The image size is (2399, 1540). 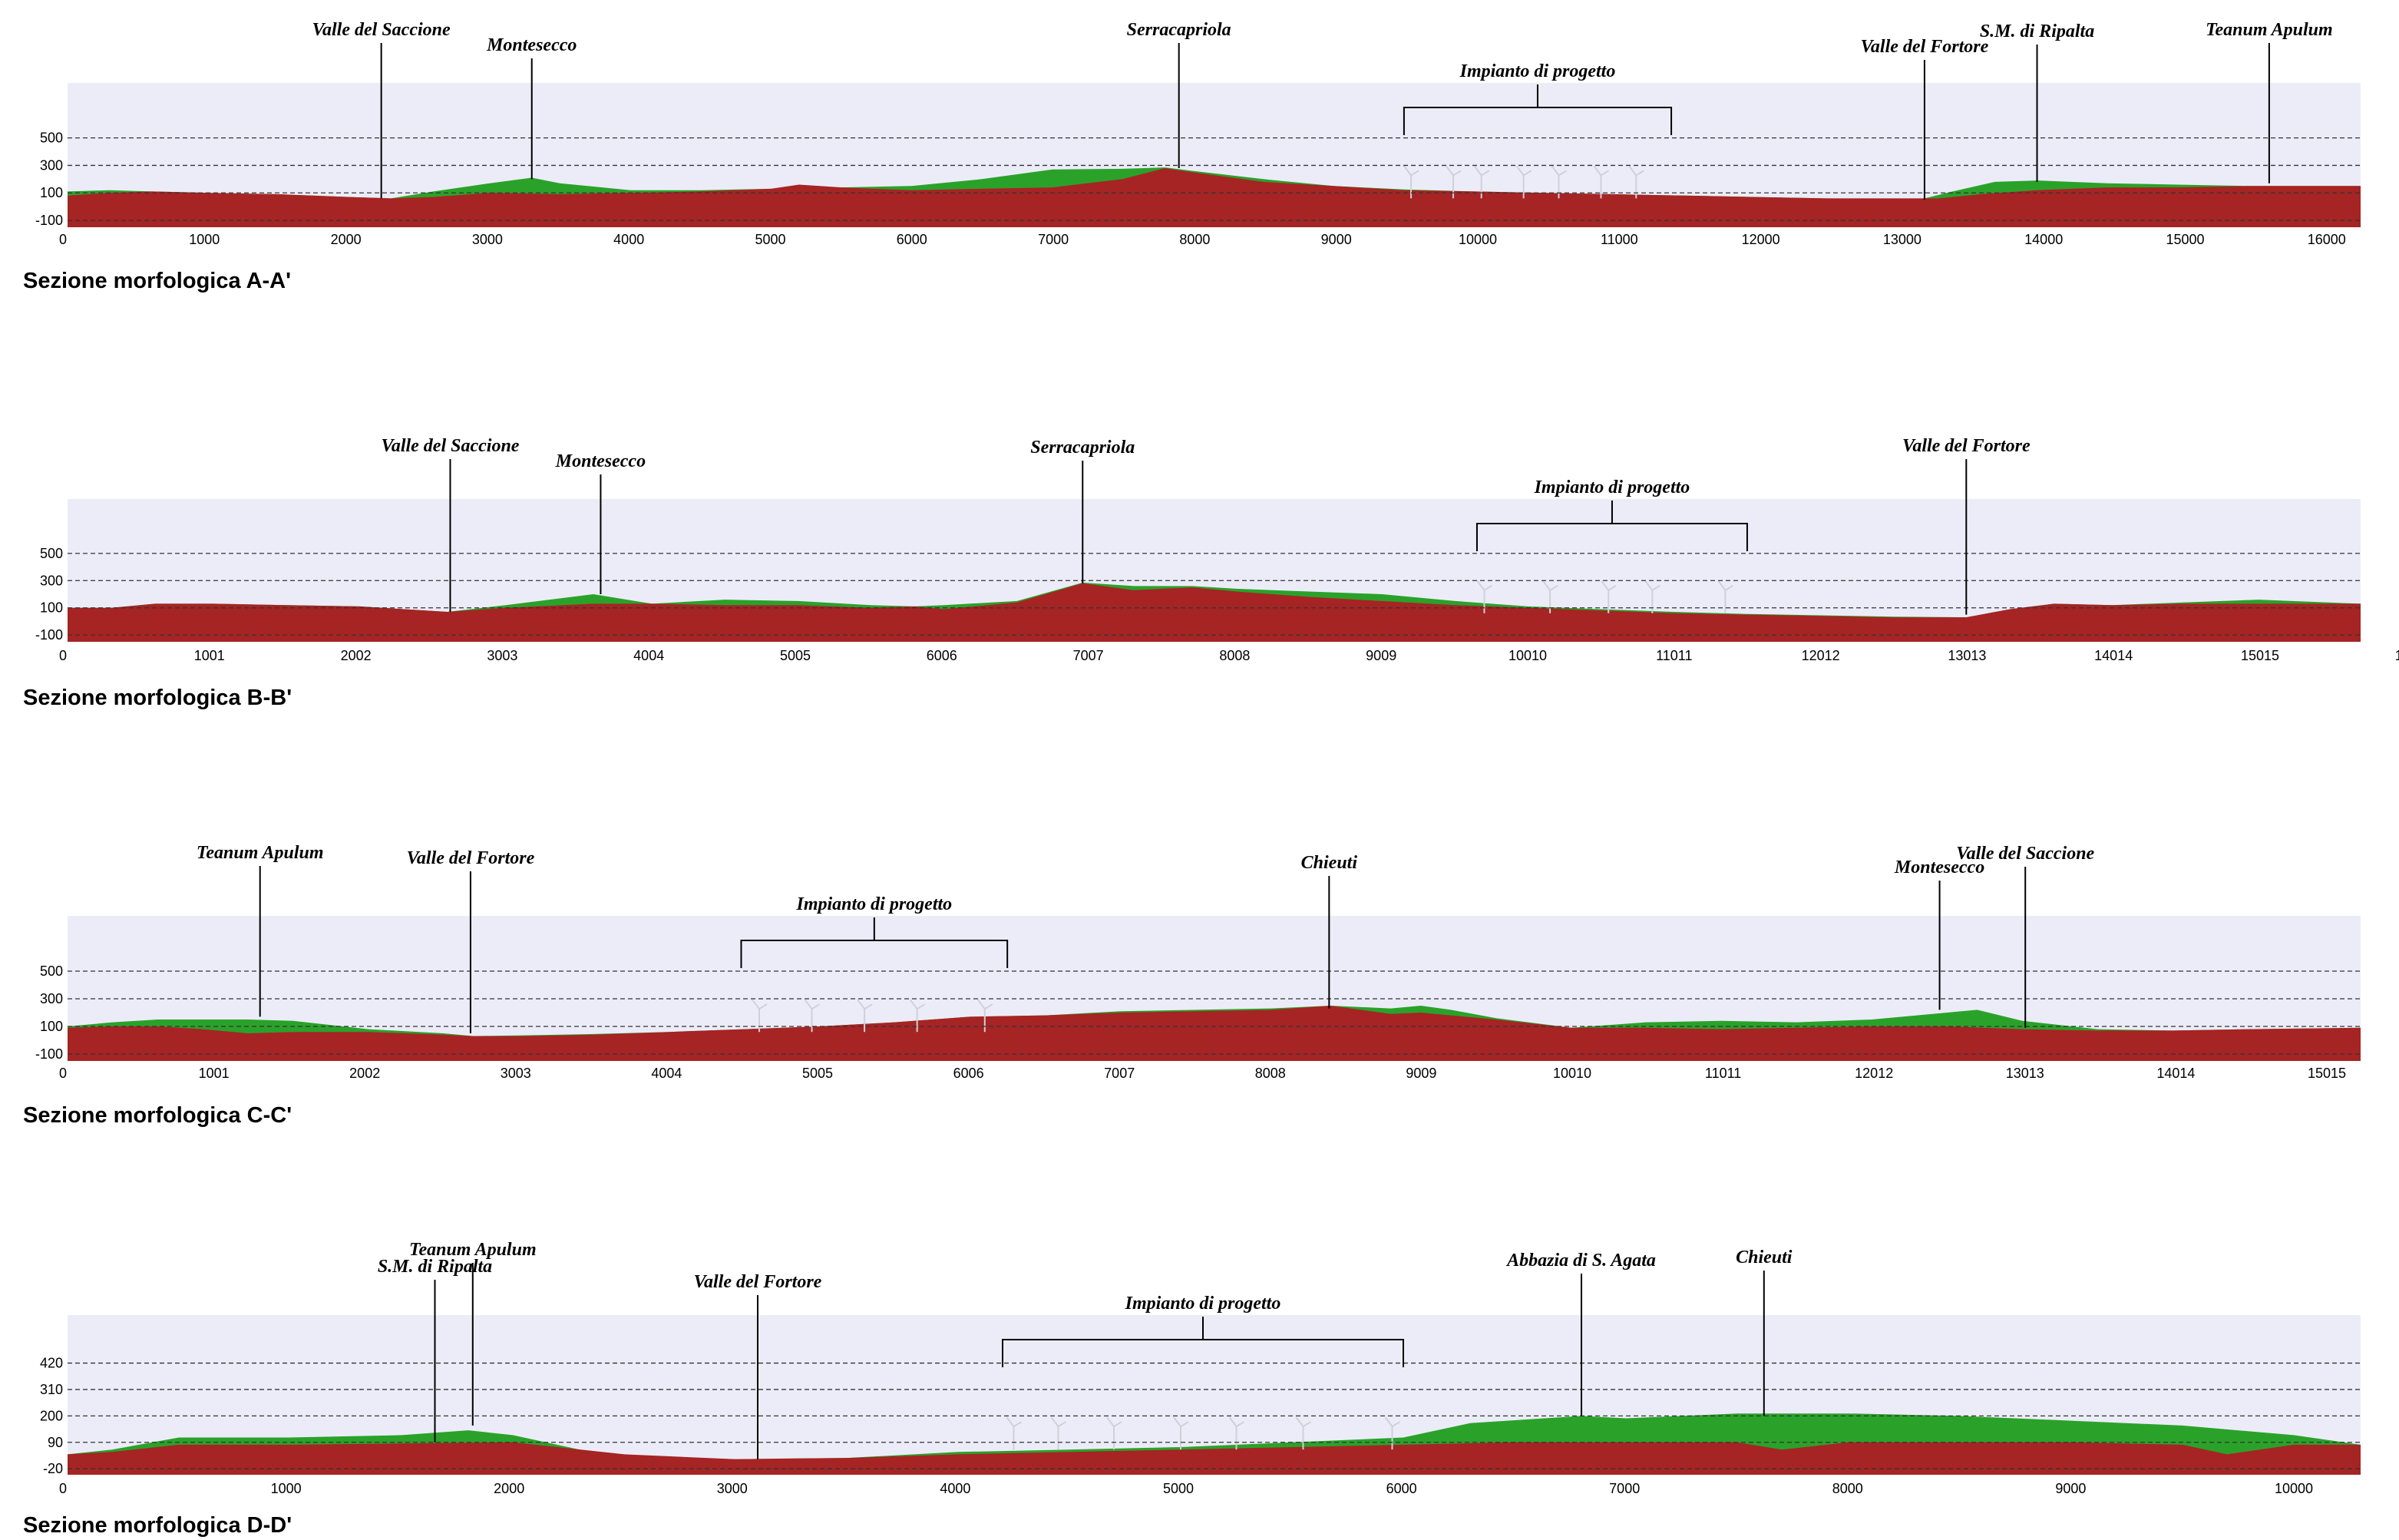 What do you see at coordinates (969, 1073) in the screenshot?
I see `x-tick-label: 6006` at bounding box center [969, 1073].